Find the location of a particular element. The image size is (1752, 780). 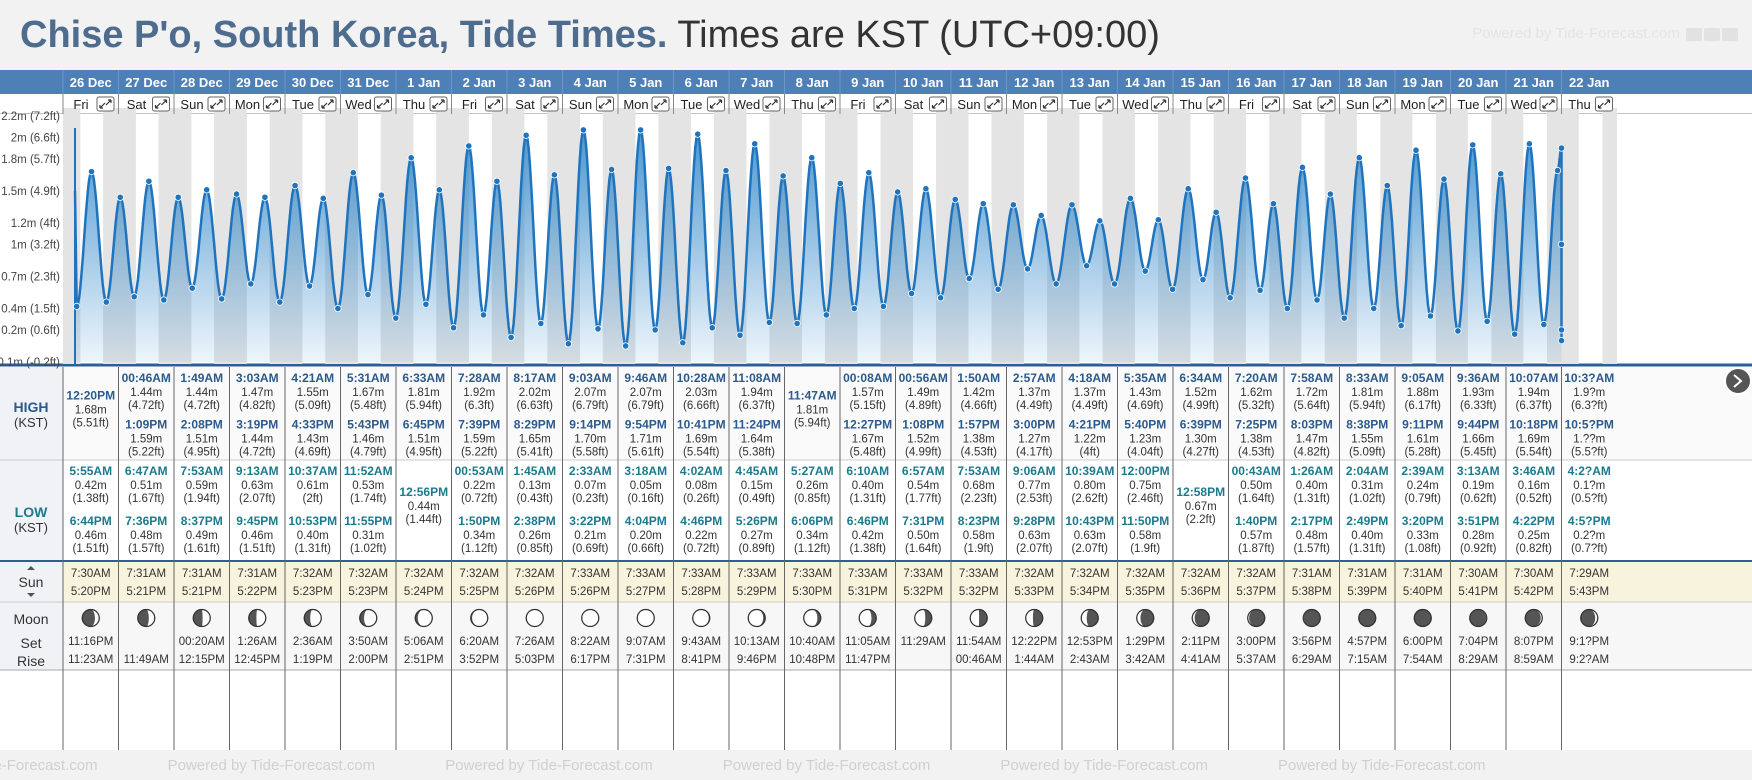

high-height-m: 1.69m is located at coordinates (1534, 440).